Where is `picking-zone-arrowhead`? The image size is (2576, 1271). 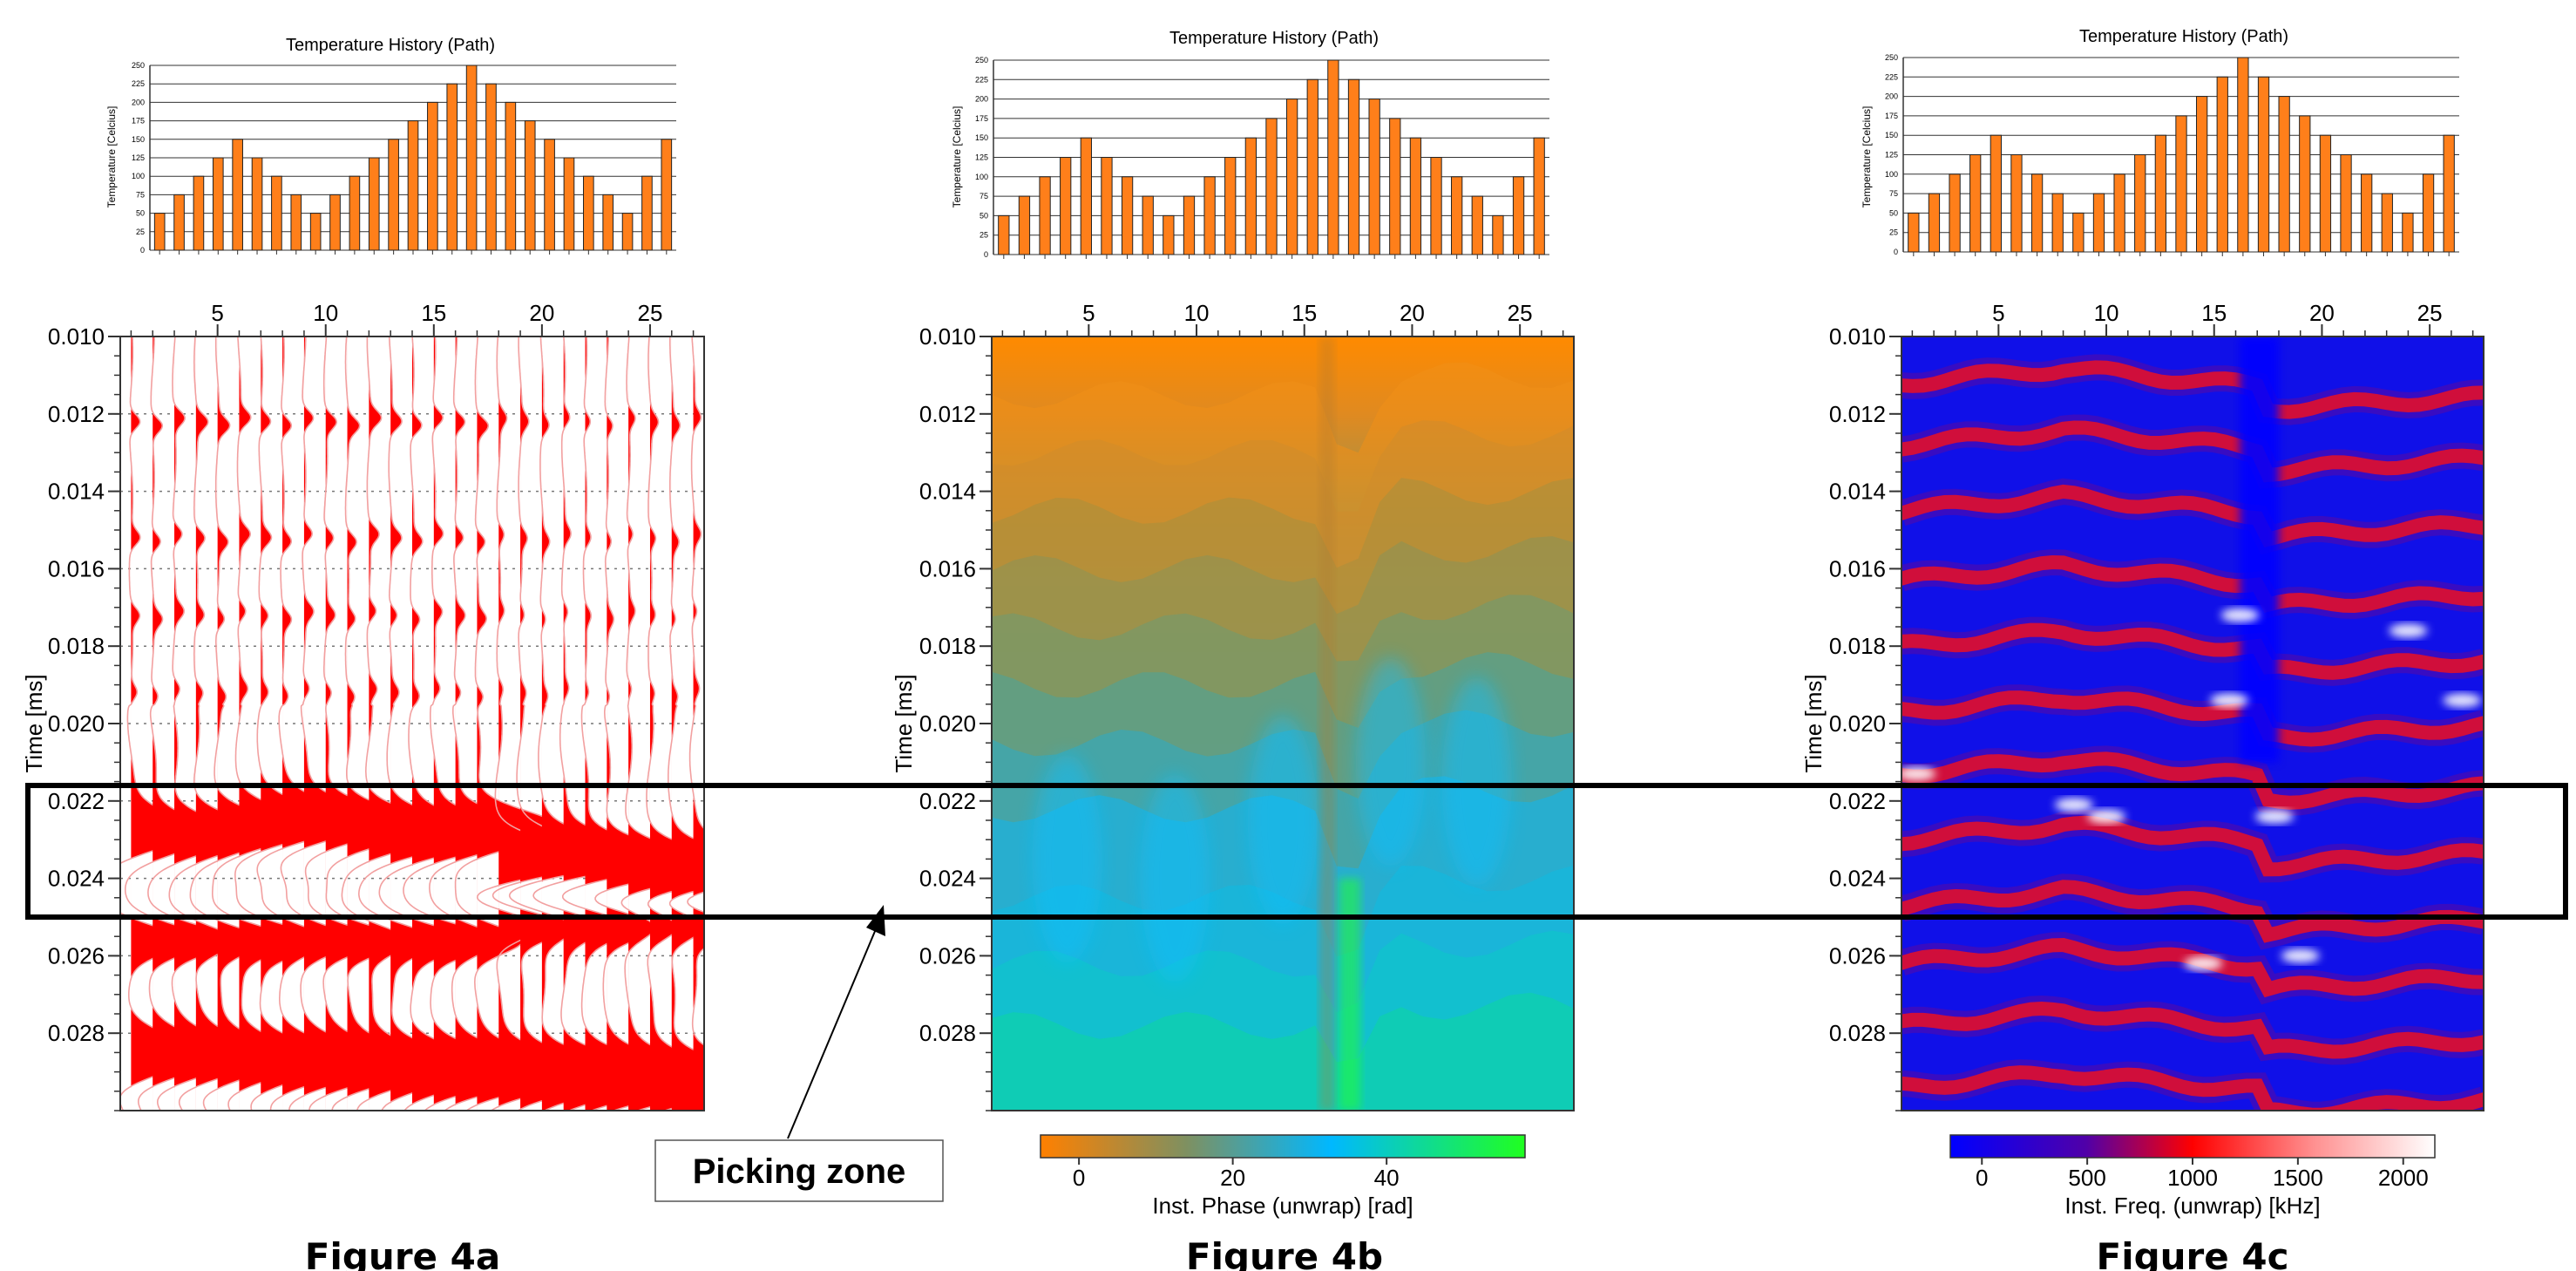
picking-zone-arrowhead is located at coordinates (876, 921).